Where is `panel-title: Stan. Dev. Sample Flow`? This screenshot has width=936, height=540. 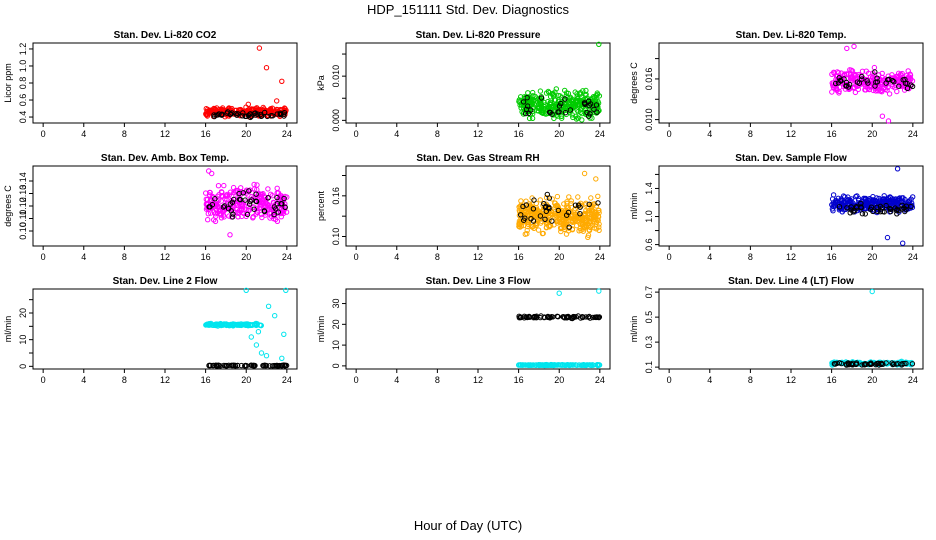
panel-title: Stan. Dev. Sample Flow is located at coordinates (791, 158).